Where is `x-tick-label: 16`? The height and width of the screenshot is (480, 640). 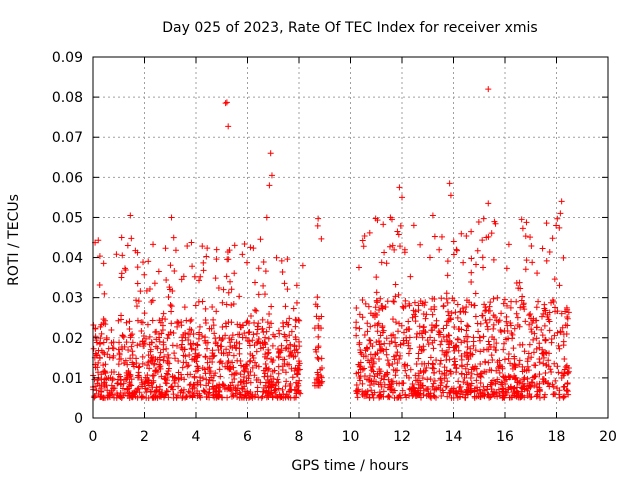 x-tick-label: 16 is located at coordinates (505, 437).